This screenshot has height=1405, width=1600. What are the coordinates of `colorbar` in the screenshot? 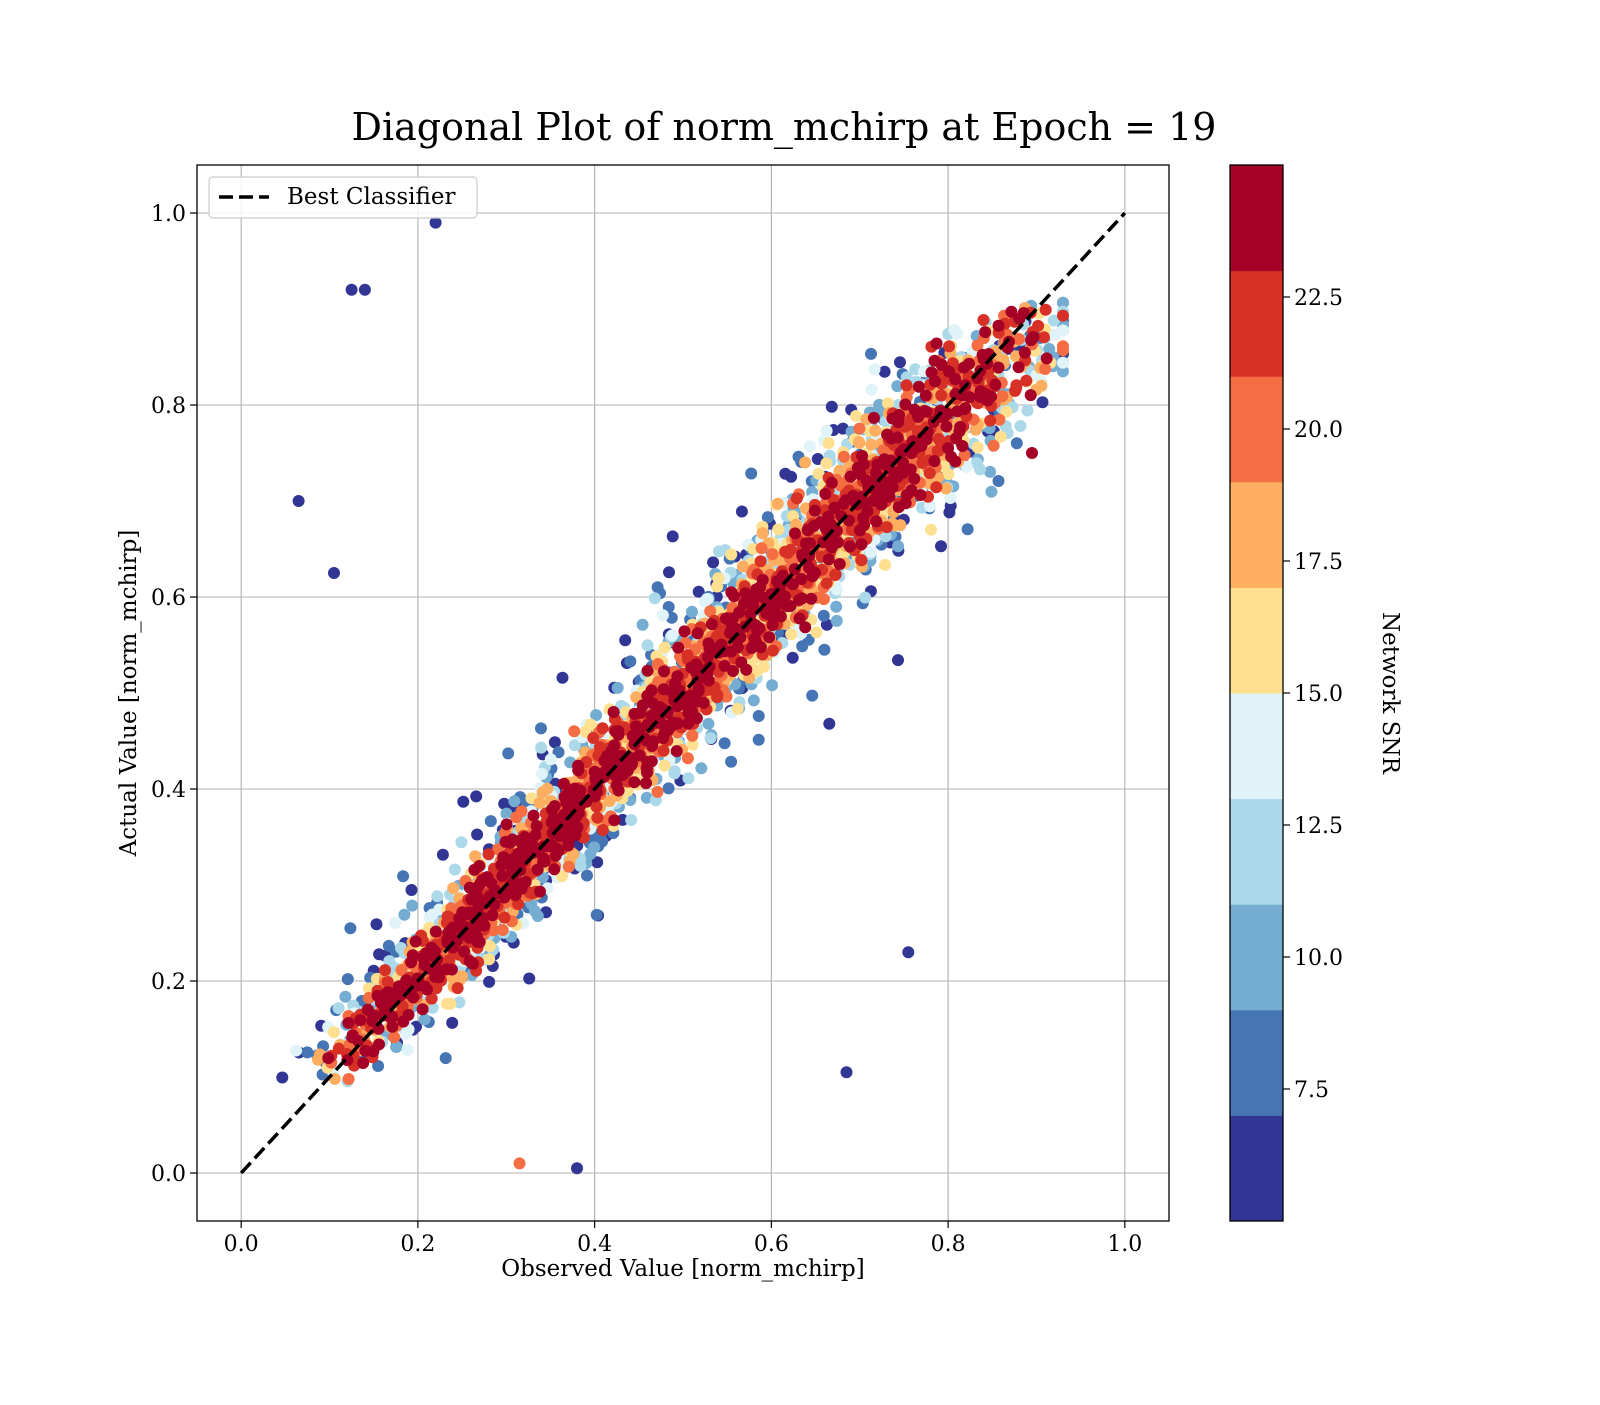 It's located at (1256, 693).